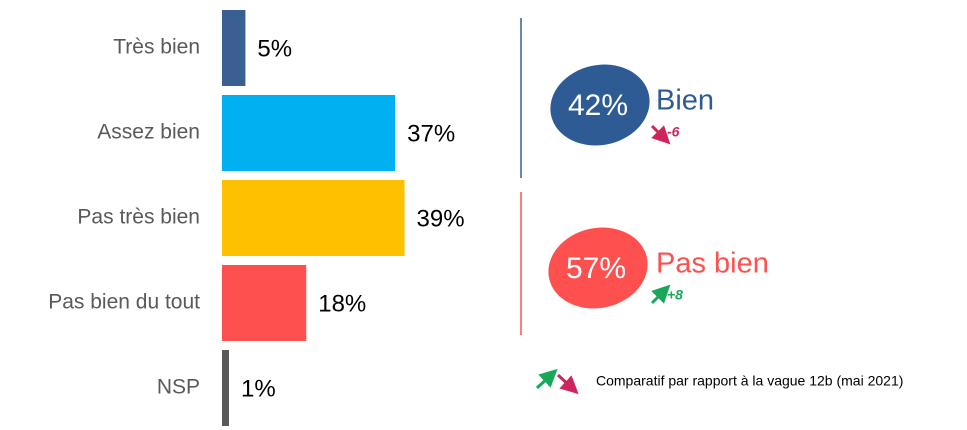  I want to click on category-label: Pas bien du tout, so click(124, 302).